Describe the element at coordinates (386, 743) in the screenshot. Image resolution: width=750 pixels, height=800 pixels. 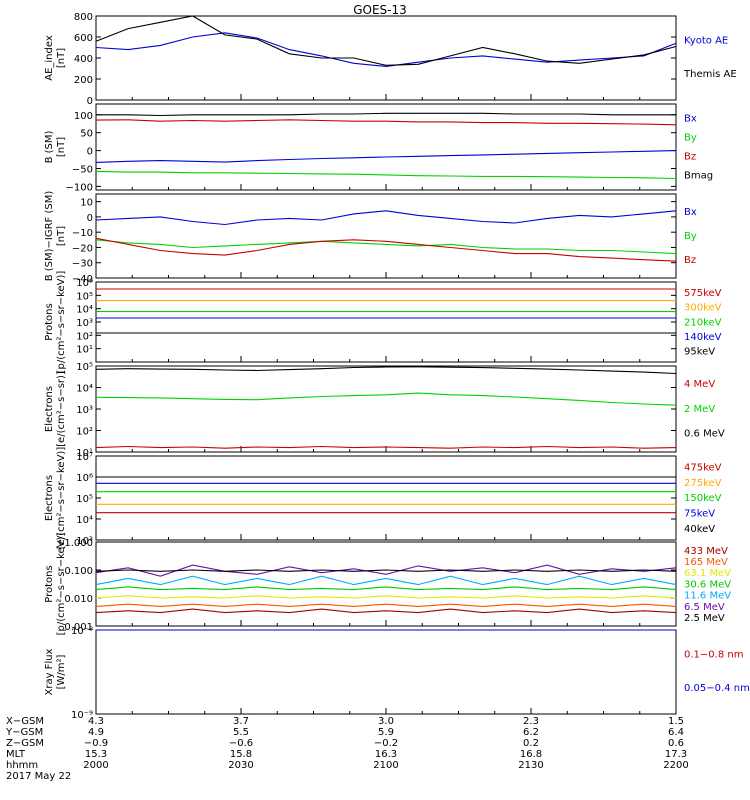
I see `x-value: −0.2` at that location.